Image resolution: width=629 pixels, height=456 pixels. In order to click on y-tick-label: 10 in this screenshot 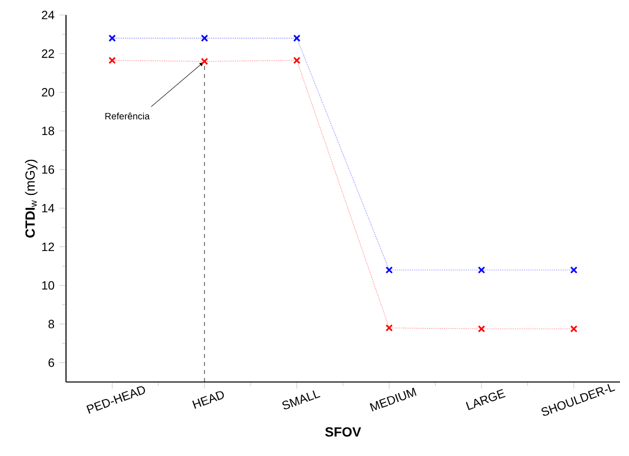, I will do `click(48, 285)`.